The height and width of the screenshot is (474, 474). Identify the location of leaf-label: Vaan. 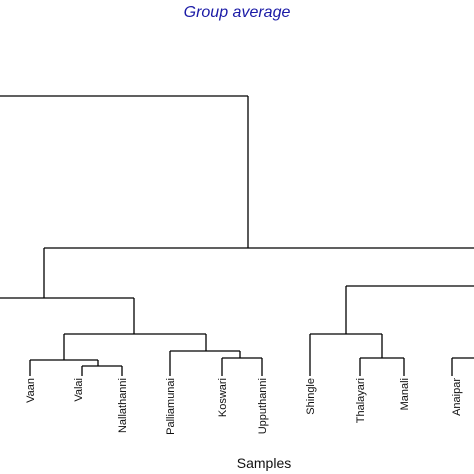
(31, 390).